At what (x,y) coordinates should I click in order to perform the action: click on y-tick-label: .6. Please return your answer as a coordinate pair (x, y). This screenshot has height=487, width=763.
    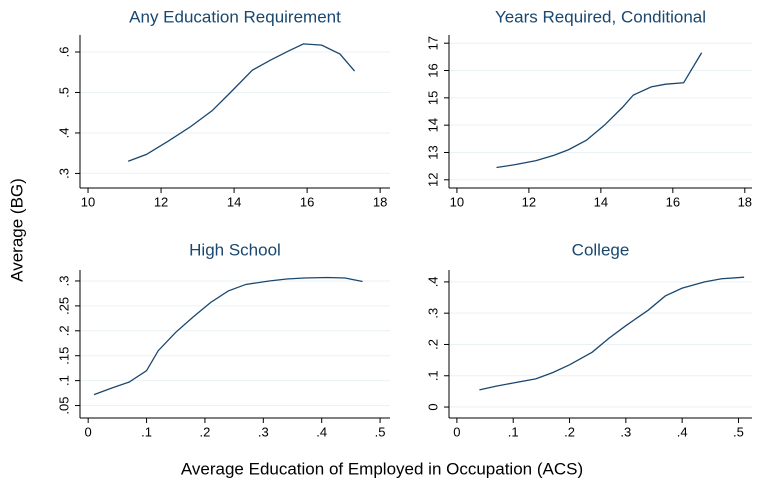
    Looking at the image, I should click on (63, 52).